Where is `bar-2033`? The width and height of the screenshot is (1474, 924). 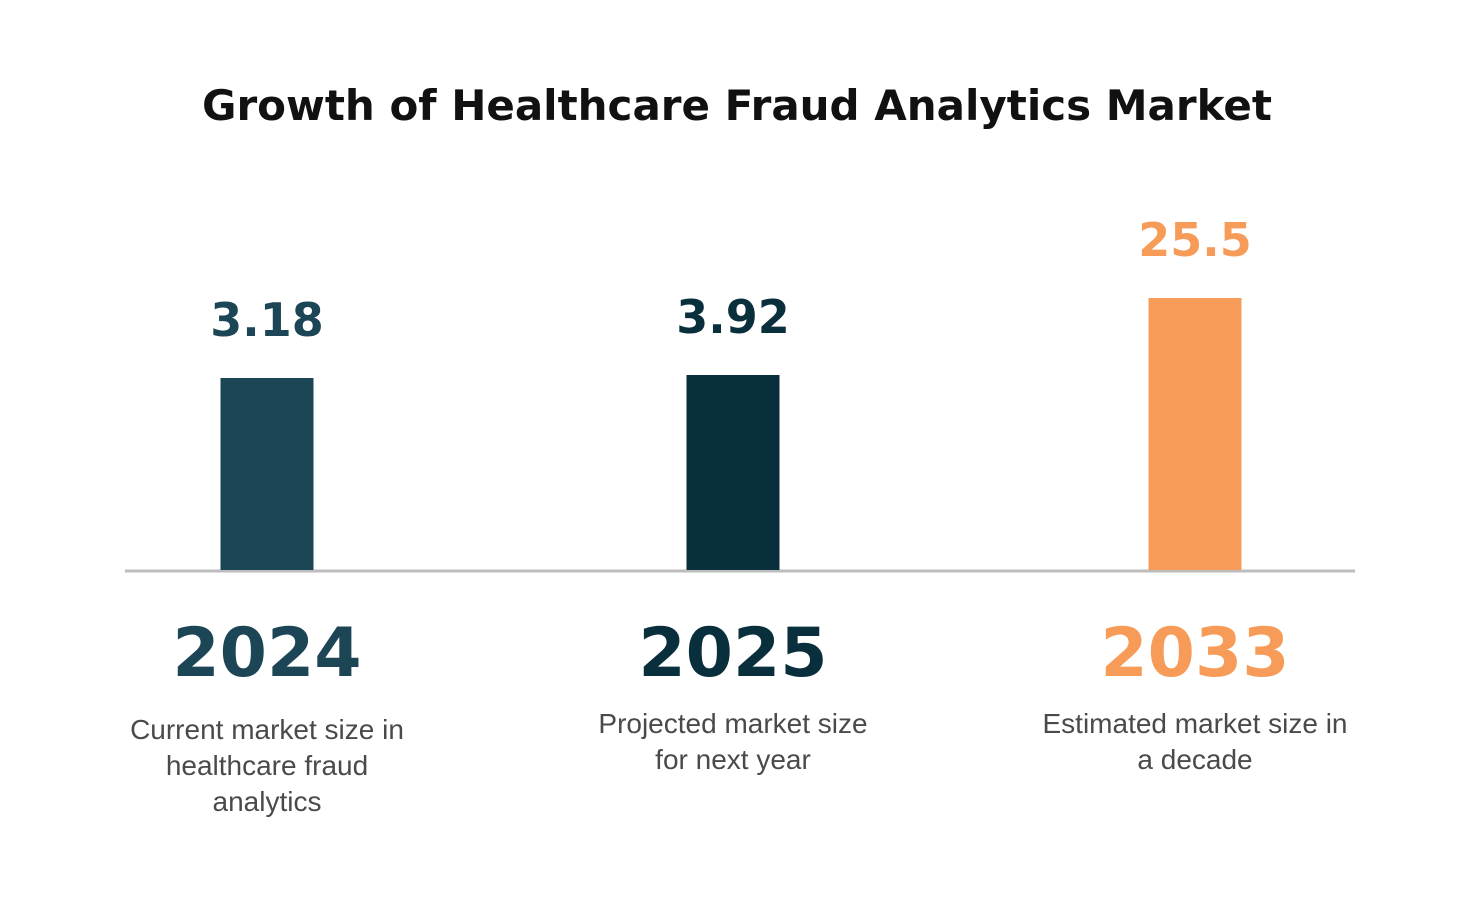
bar-2033 is located at coordinates (1195, 434).